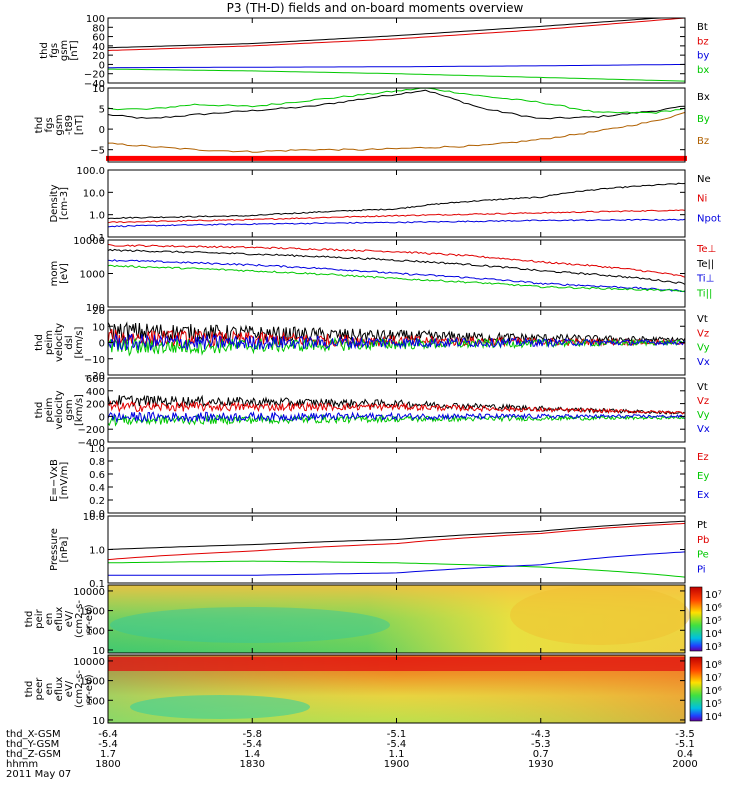  I want to click on ylabel-line: [mV/m], so click(64, 481).